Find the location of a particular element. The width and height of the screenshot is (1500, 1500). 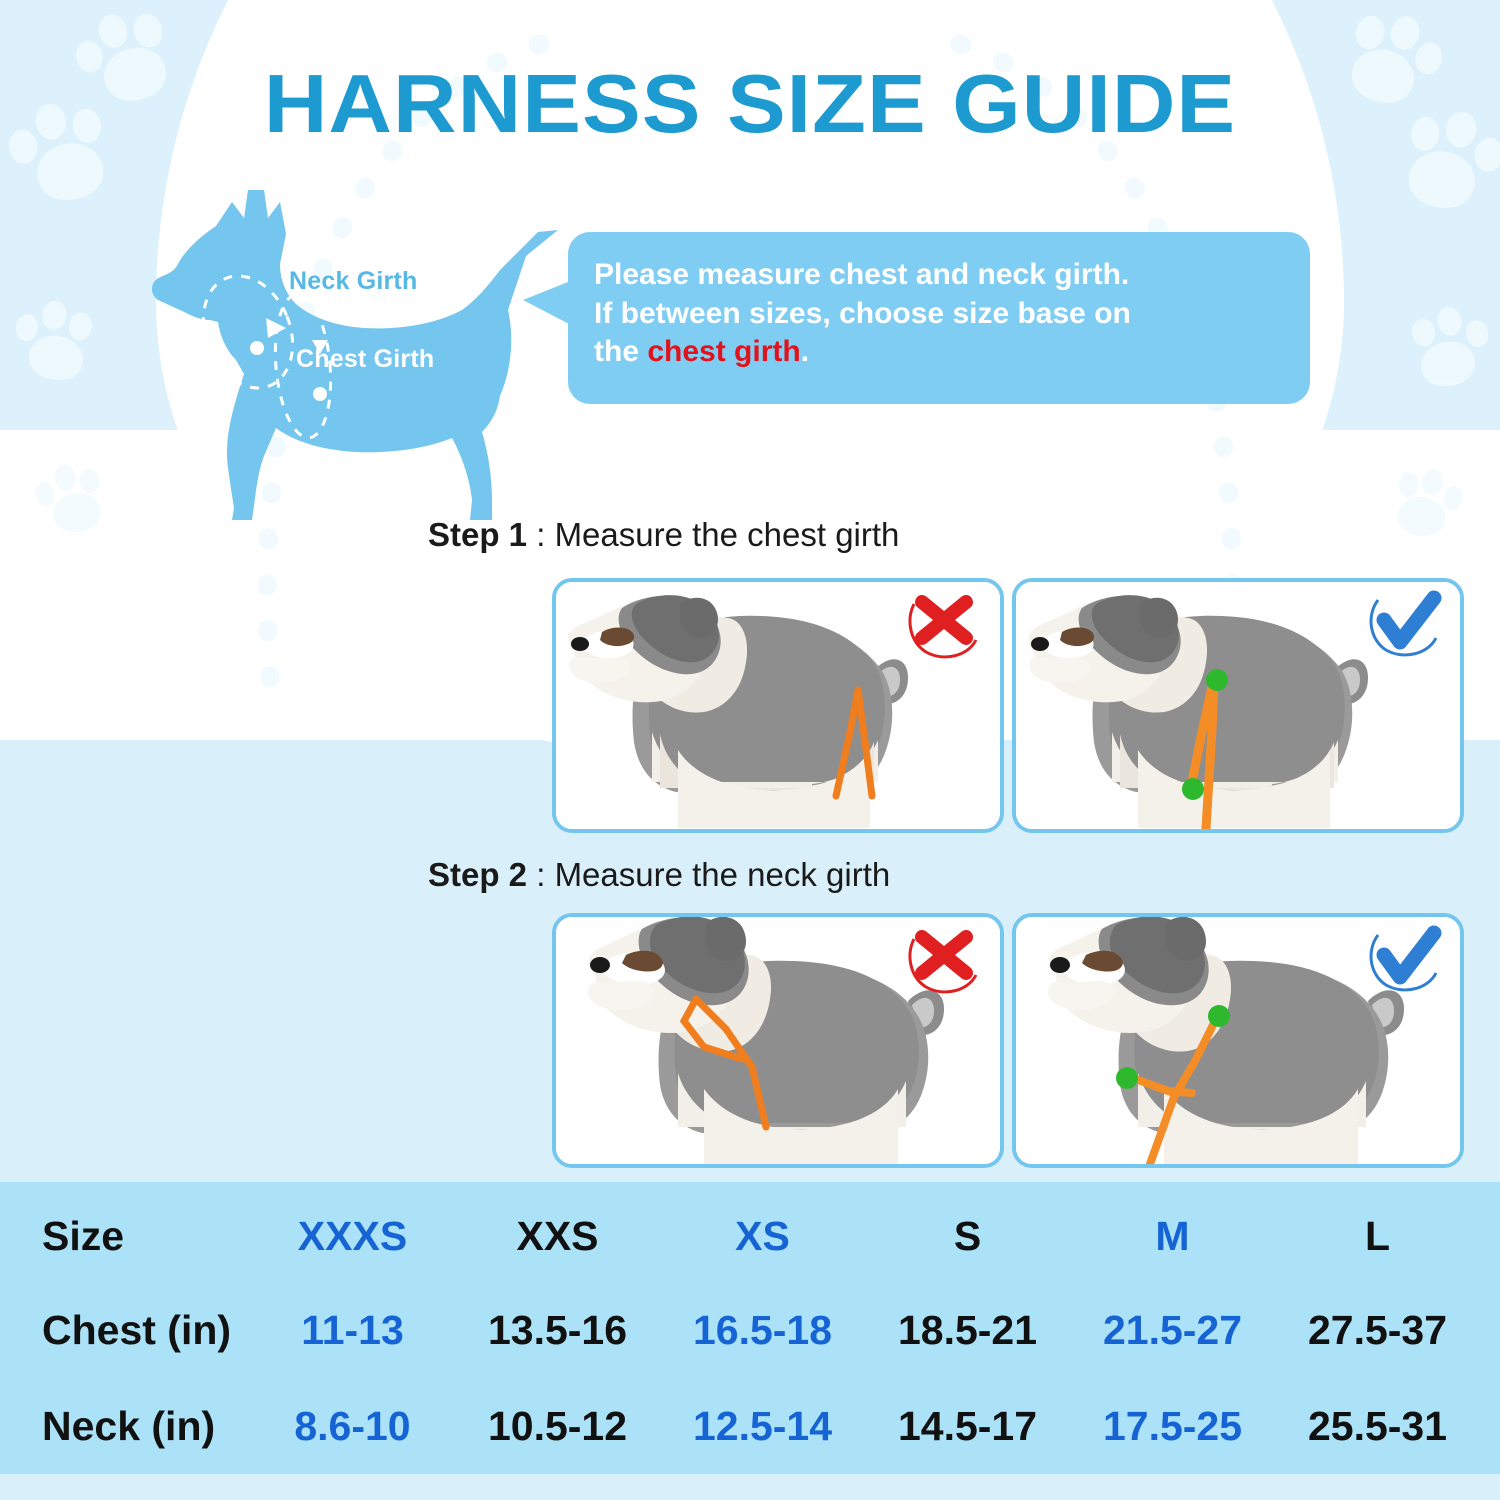

dog-silhouette-icon is located at coordinates (355, 355).